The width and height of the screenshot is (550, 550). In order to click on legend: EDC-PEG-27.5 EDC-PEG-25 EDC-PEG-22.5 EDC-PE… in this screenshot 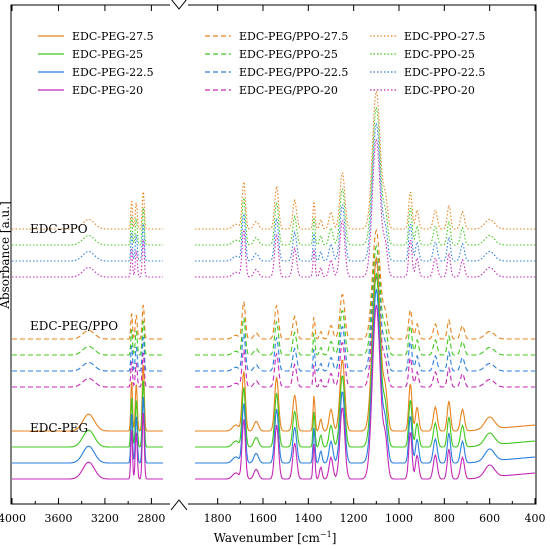, I will do `click(261, 63)`.